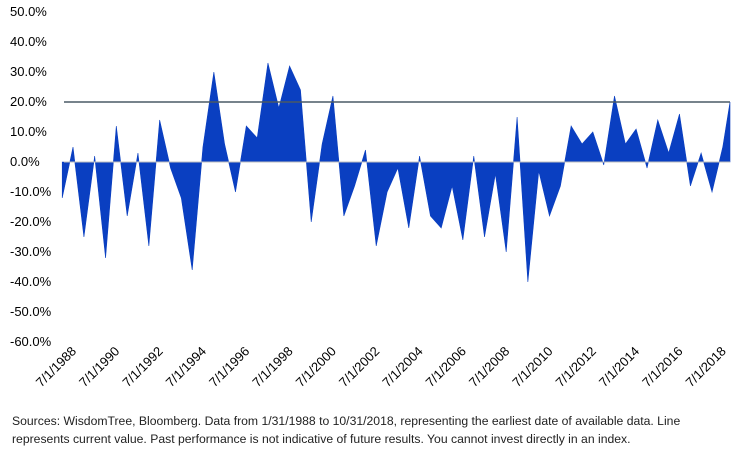 The image size is (747, 465). What do you see at coordinates (316, 367) in the screenshot?
I see `x-tick-label: 7/1/2000` at bounding box center [316, 367].